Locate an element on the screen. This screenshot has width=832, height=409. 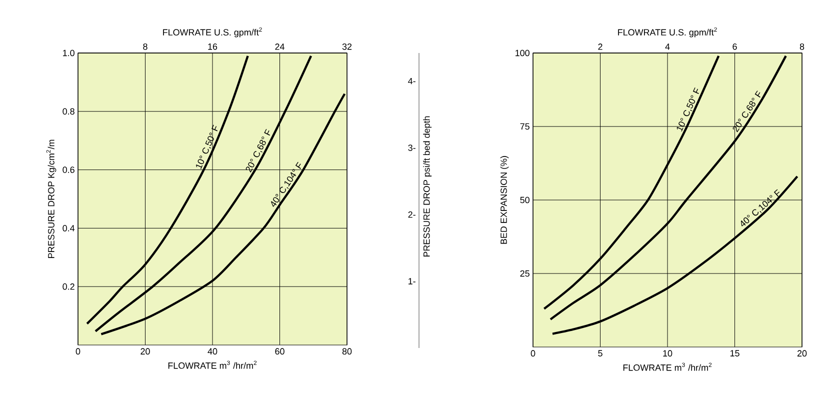
y-axis-title: BED EXPANSION (%) is located at coordinates (504, 200).